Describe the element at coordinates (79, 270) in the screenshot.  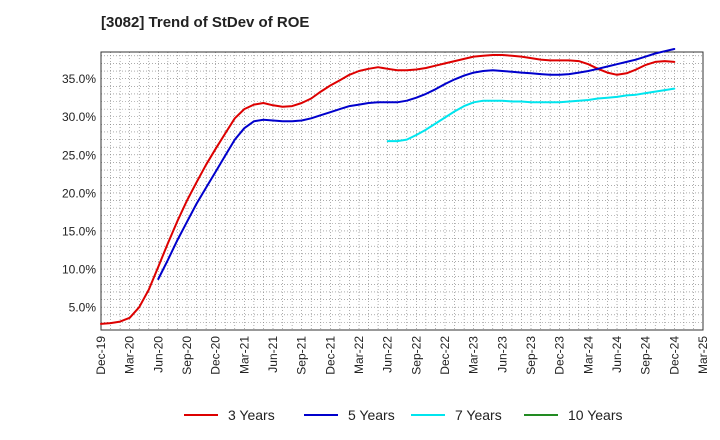
I see `y-tick-label: 10.0%` at that location.